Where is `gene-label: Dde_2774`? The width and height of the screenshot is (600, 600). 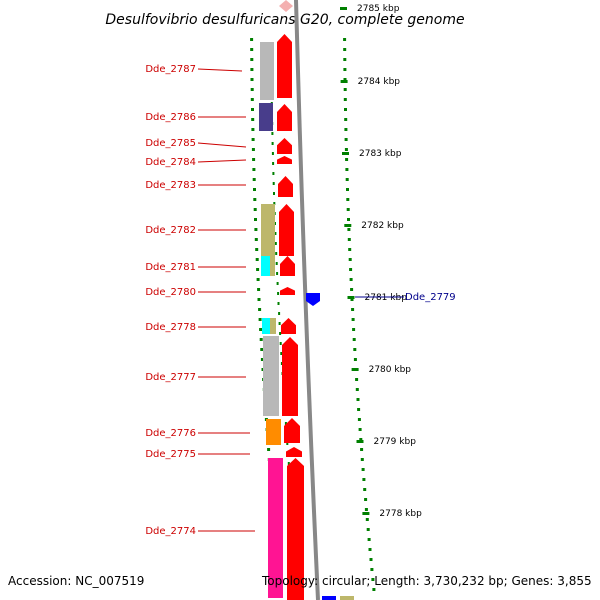 gene-label: Dde_2774 is located at coordinates (170, 531).